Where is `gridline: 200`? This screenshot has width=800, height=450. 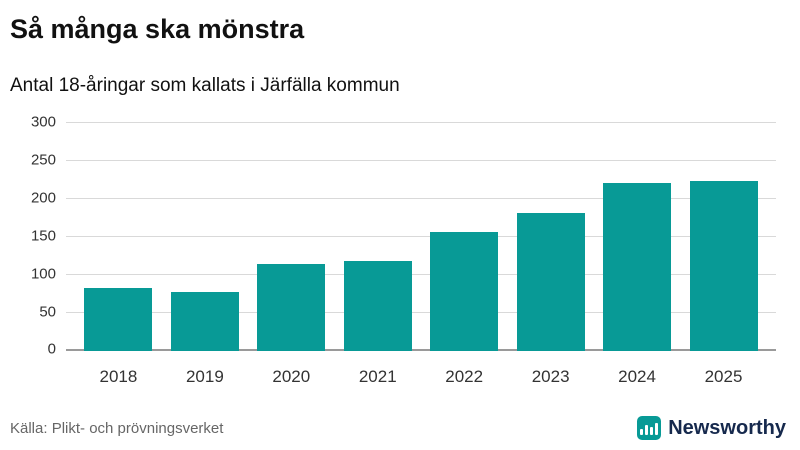 gridline: 200 is located at coordinates (403, 198).